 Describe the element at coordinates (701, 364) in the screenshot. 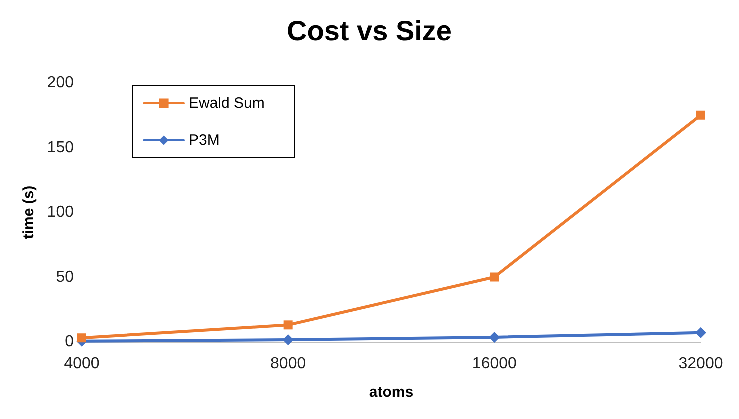

I see `x-tick-label: 32000` at that location.